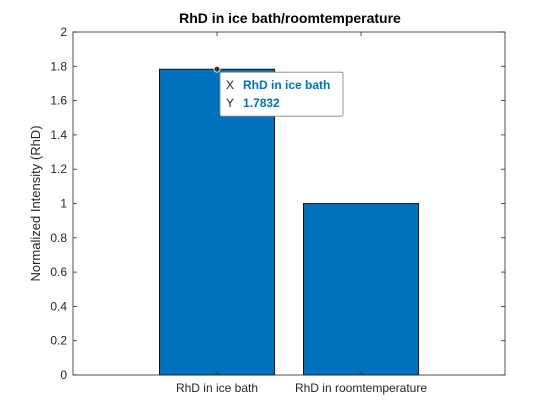  I want to click on y-tick-label: 0.2, so click(58, 341).